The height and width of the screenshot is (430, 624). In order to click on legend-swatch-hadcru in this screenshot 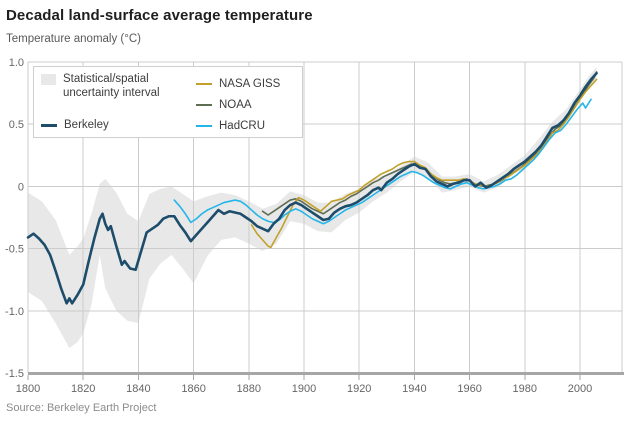, I will do `click(204, 126)`.